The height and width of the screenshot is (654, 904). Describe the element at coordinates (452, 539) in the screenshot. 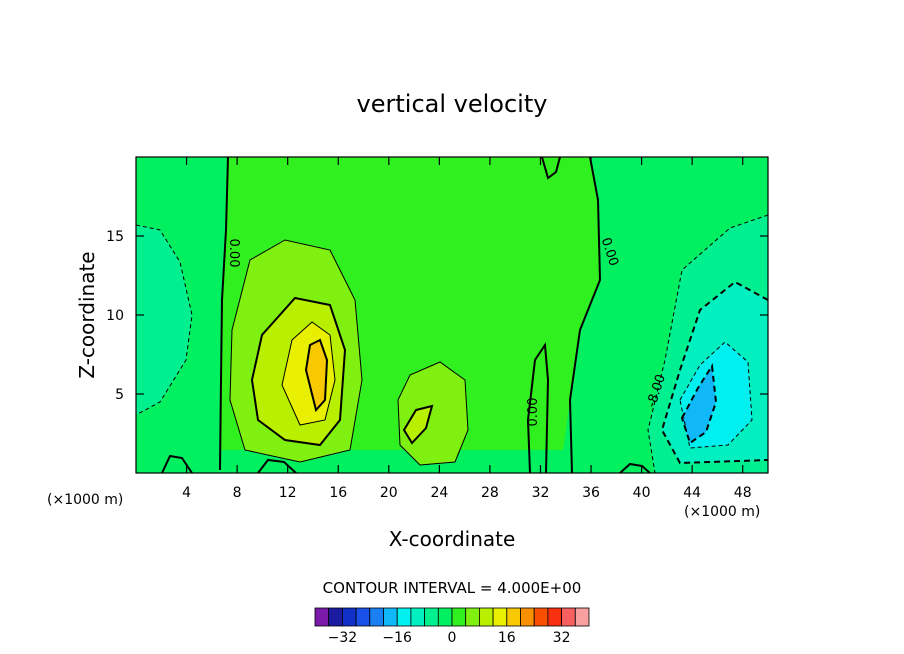

I see `x-axis-label: X-coordinate` at that location.